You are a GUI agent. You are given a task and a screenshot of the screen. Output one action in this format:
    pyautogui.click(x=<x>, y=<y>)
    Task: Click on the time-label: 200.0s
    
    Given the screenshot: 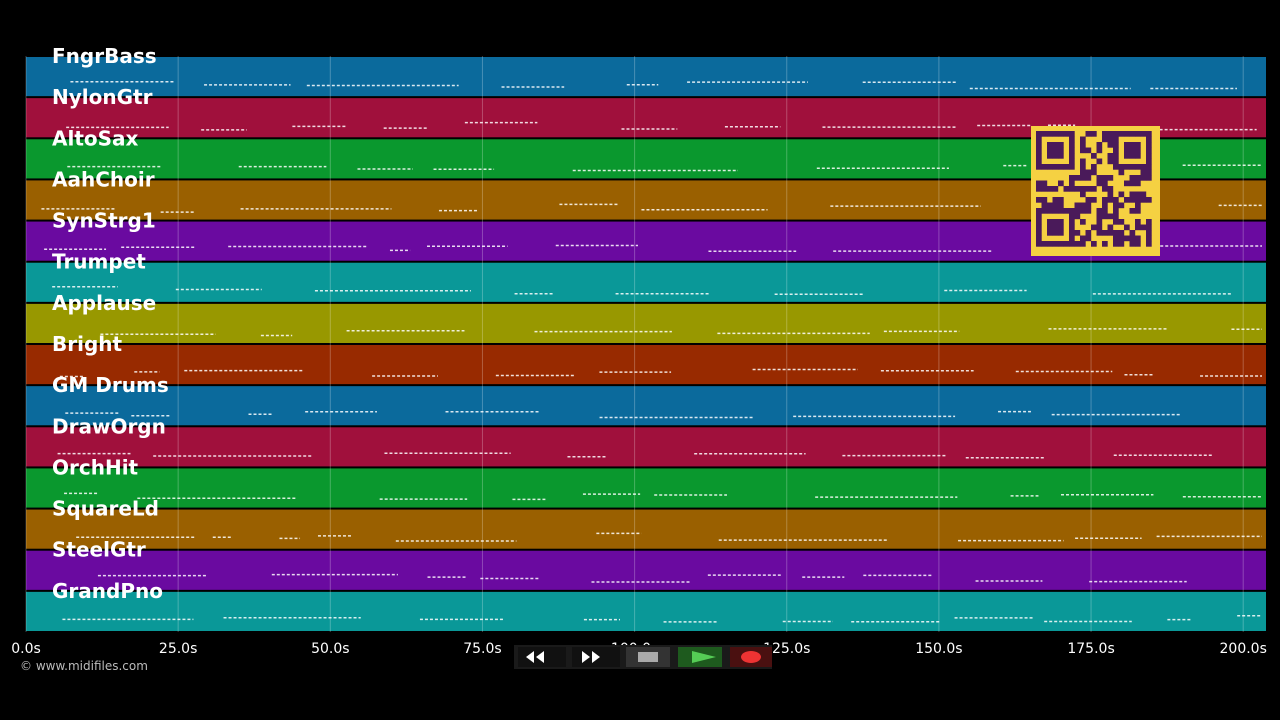 What is the action you would take?
    pyautogui.click(x=1243, y=649)
    